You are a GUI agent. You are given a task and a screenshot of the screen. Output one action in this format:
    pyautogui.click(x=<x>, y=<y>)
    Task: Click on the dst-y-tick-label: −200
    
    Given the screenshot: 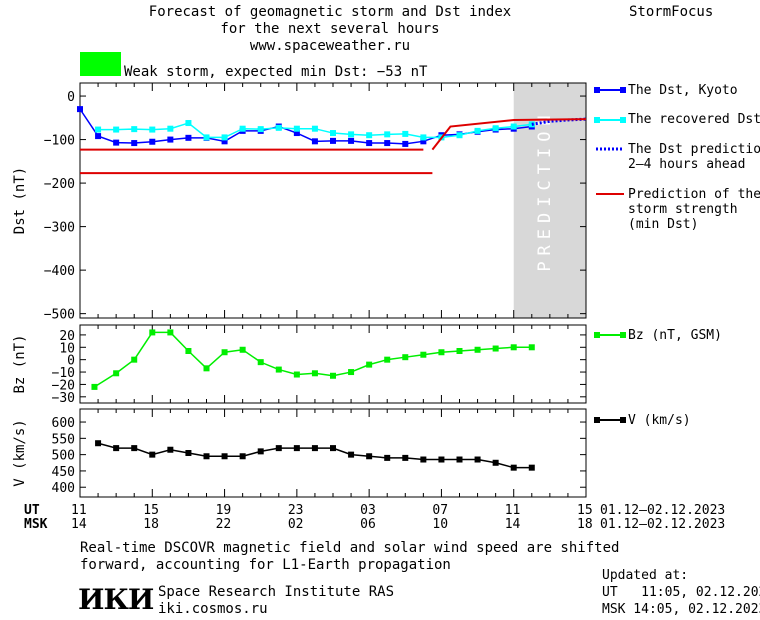 What is the action you would take?
    pyautogui.click(x=59, y=184)
    